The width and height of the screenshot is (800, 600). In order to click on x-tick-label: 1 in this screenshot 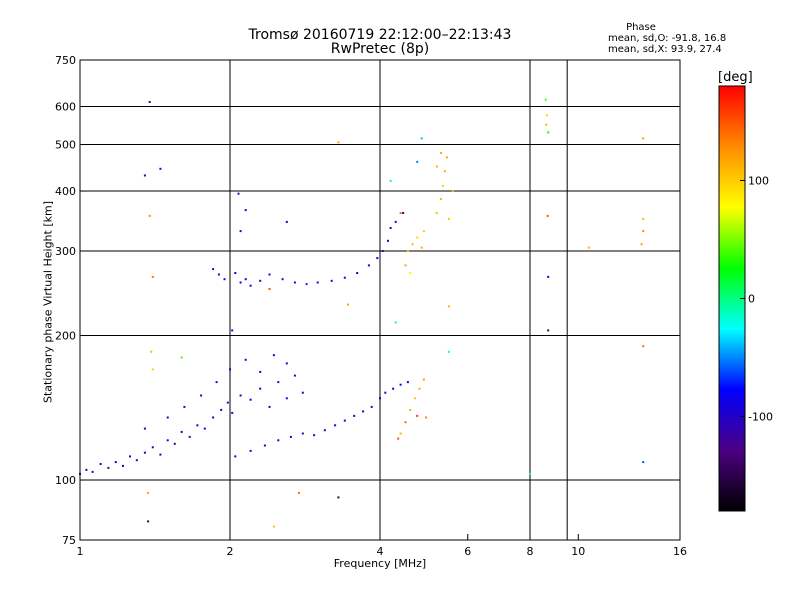, I will do `click(80, 551)`.